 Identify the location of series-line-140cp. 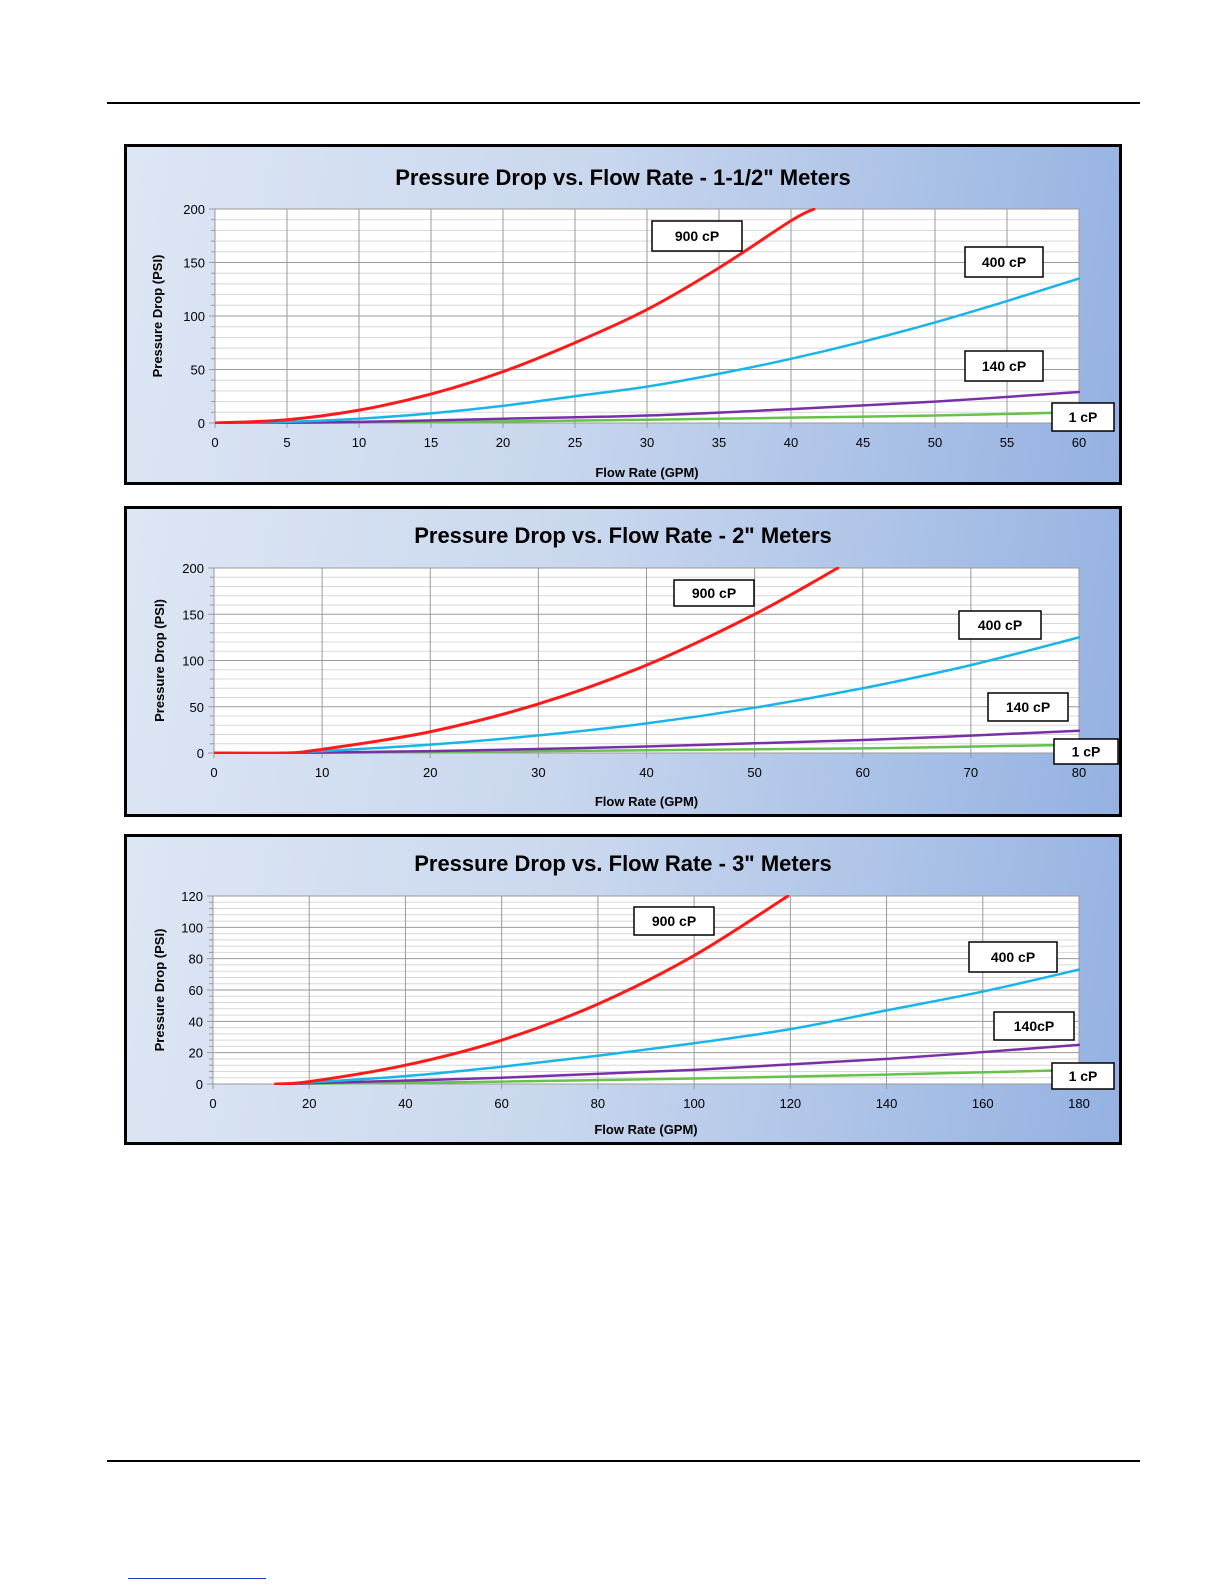
(647, 407).